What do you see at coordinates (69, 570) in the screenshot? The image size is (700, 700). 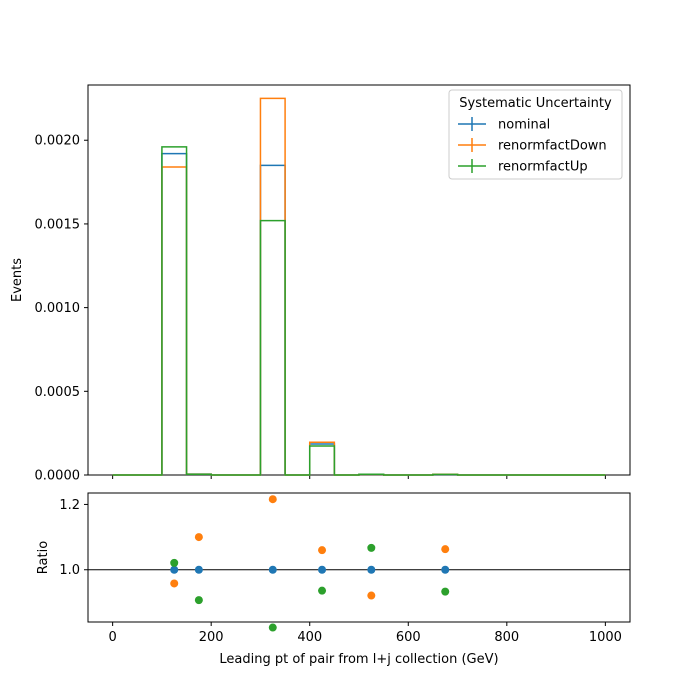 I see `ratio-y-tick-label: 1.0` at bounding box center [69, 570].